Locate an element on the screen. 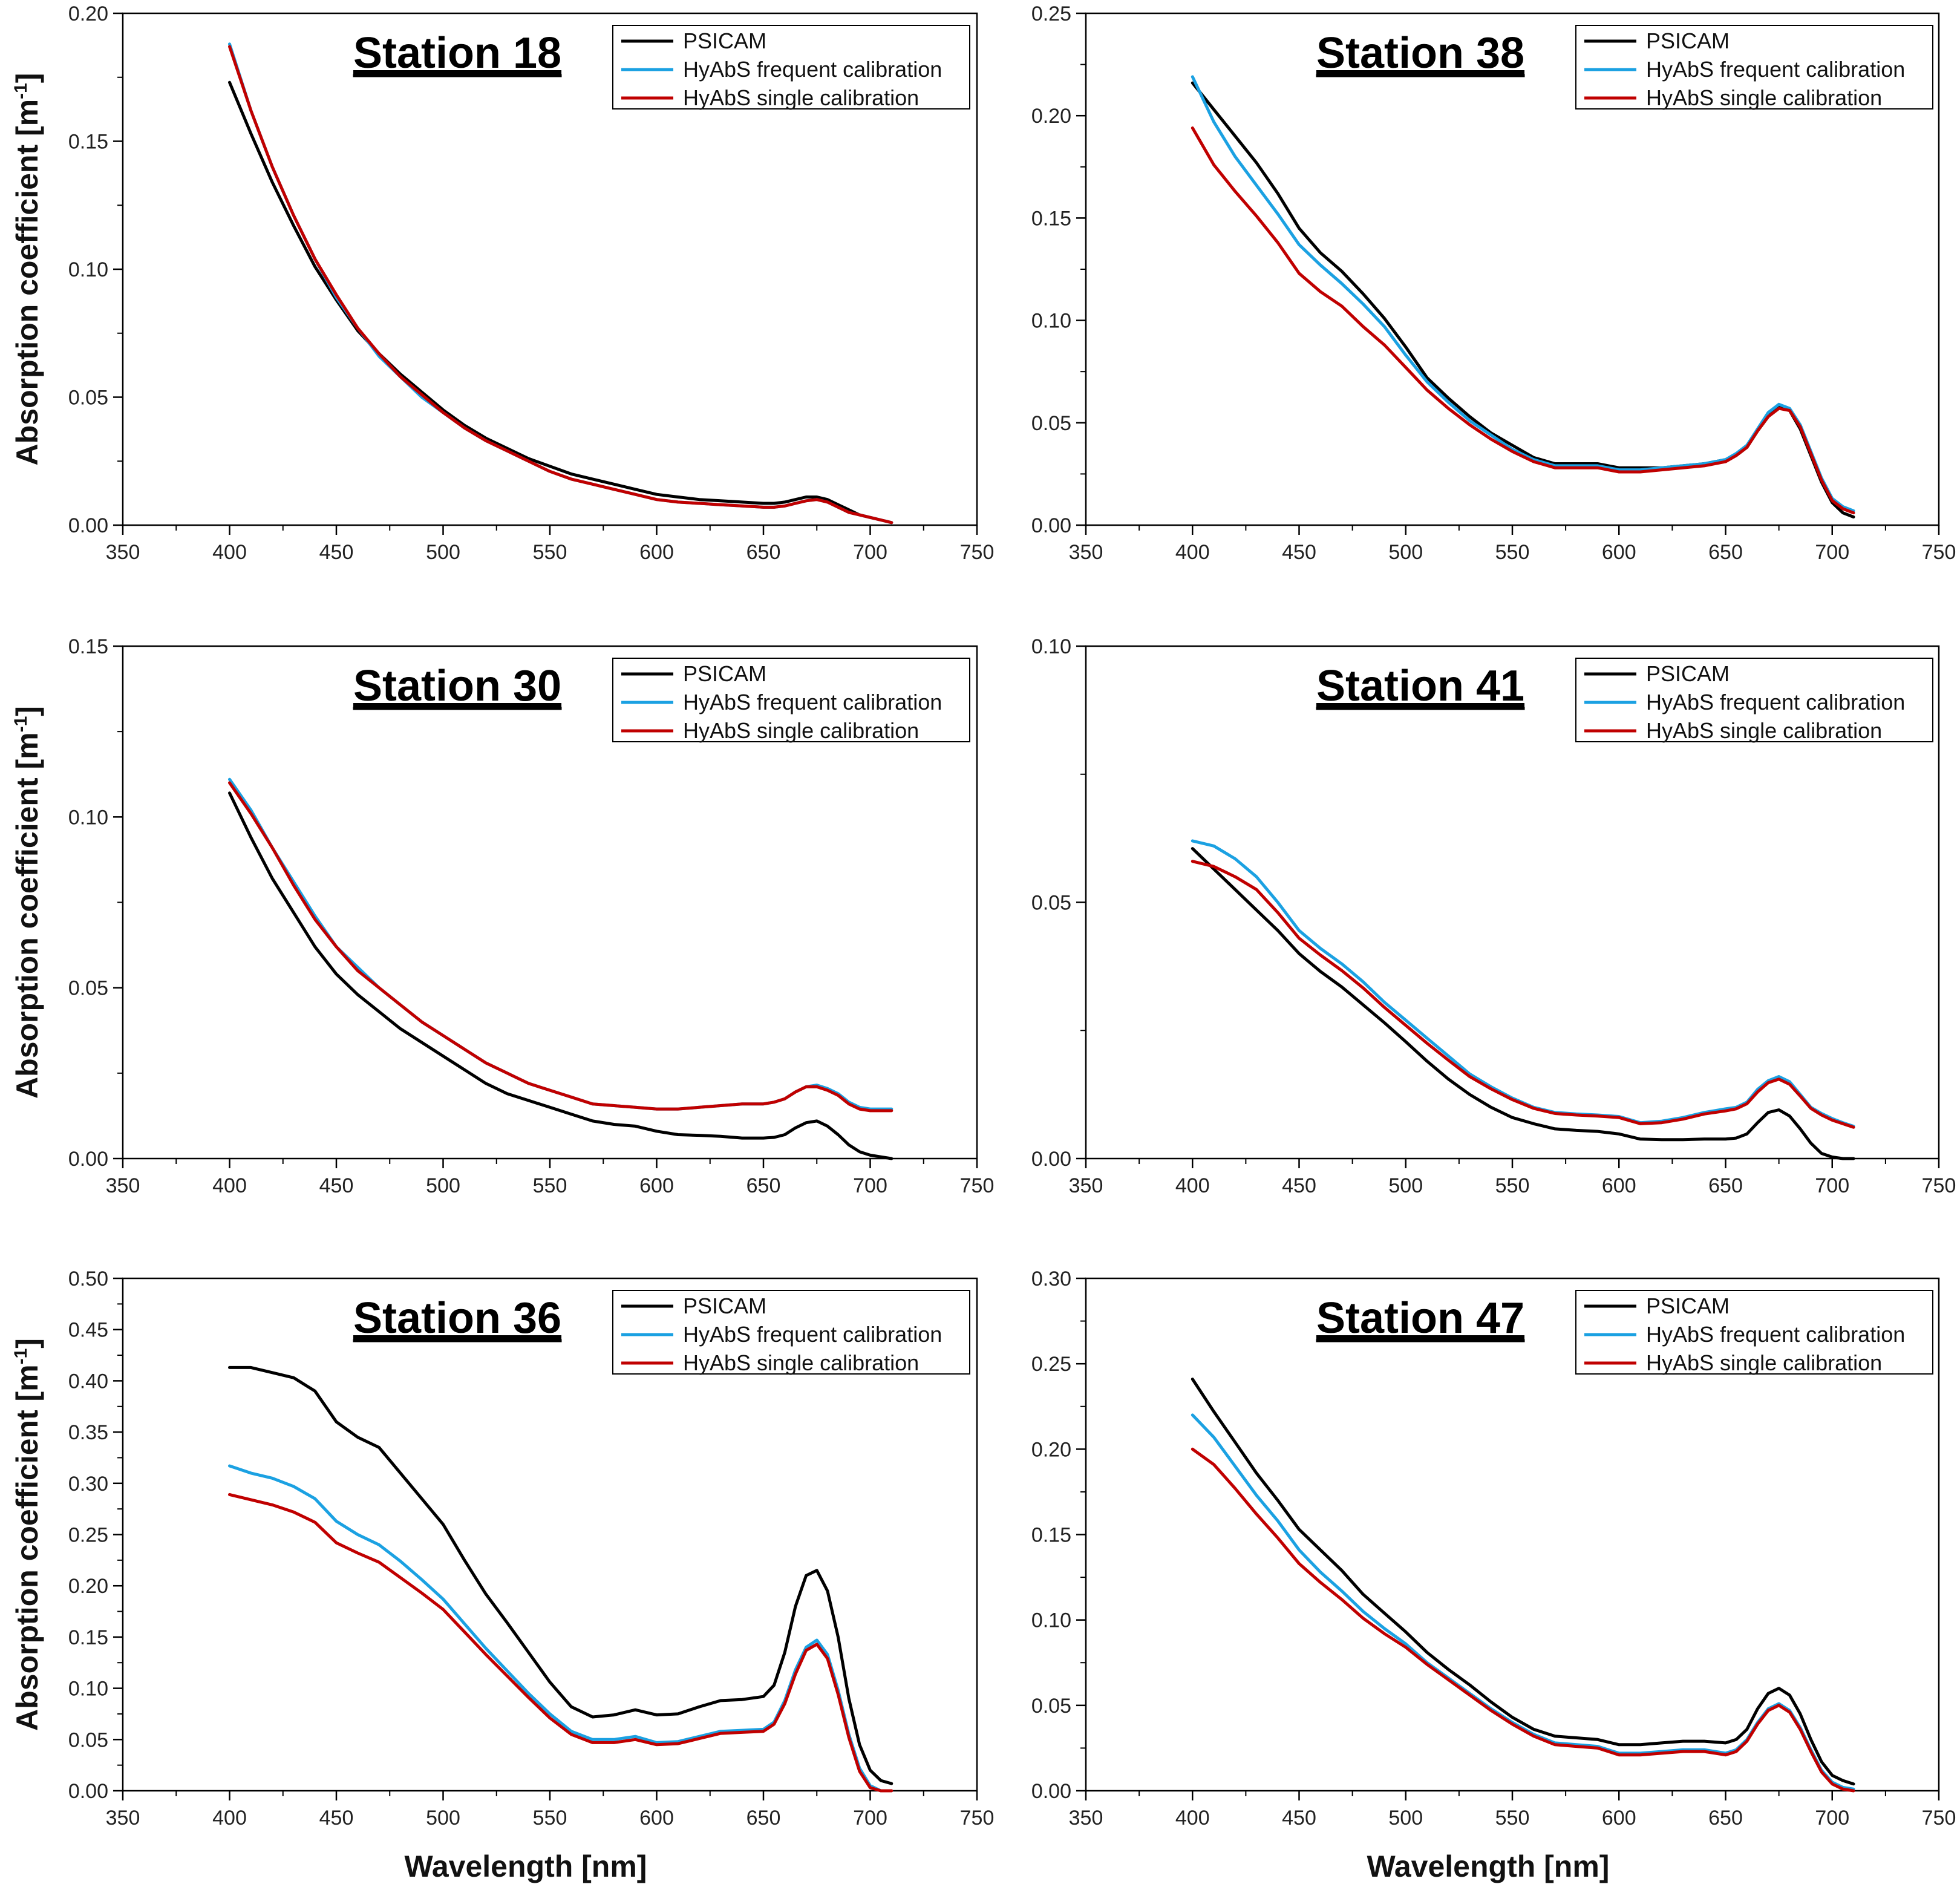 The width and height of the screenshot is (1960, 1890). panel-title: Station 36 is located at coordinates (457, 1318).